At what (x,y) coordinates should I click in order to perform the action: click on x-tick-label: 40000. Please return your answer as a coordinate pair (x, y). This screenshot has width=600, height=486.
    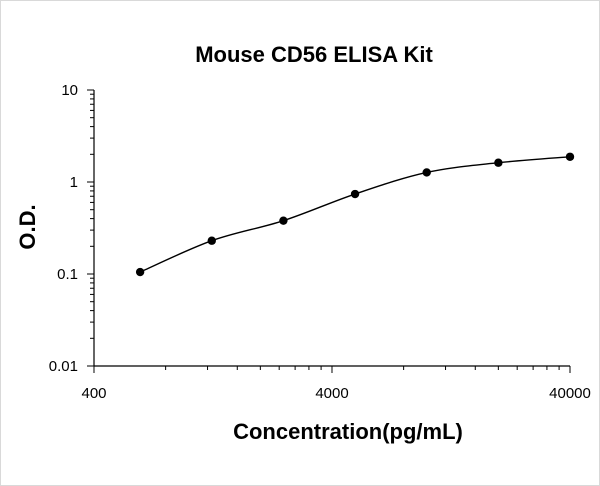
    Looking at the image, I should click on (570, 393).